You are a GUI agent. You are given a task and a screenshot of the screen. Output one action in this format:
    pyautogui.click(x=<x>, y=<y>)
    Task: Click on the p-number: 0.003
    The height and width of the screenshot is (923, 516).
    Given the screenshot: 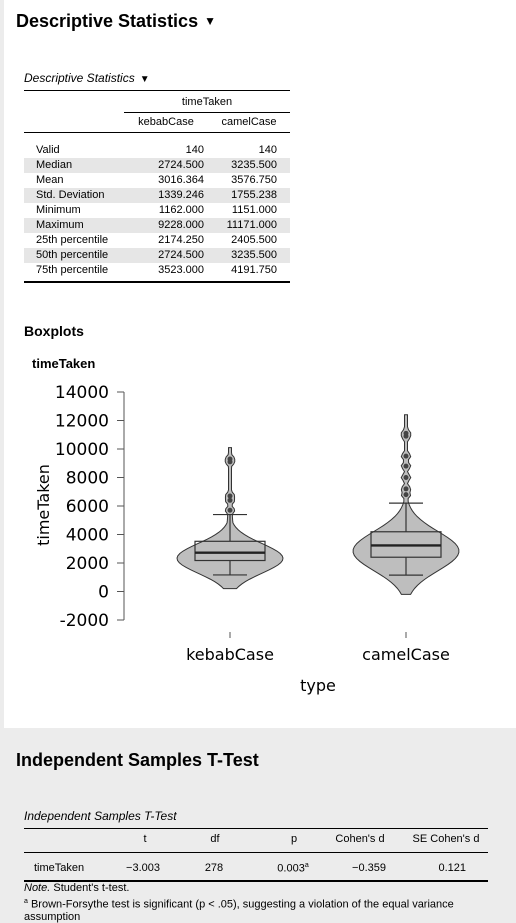 What is the action you would take?
    pyautogui.click(x=291, y=868)
    